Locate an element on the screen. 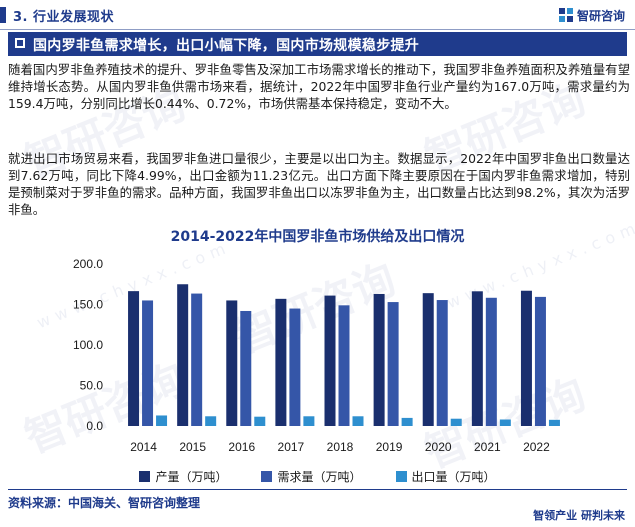 The height and width of the screenshot is (527, 635). x-tick-label: 2016 is located at coordinates (241, 447).